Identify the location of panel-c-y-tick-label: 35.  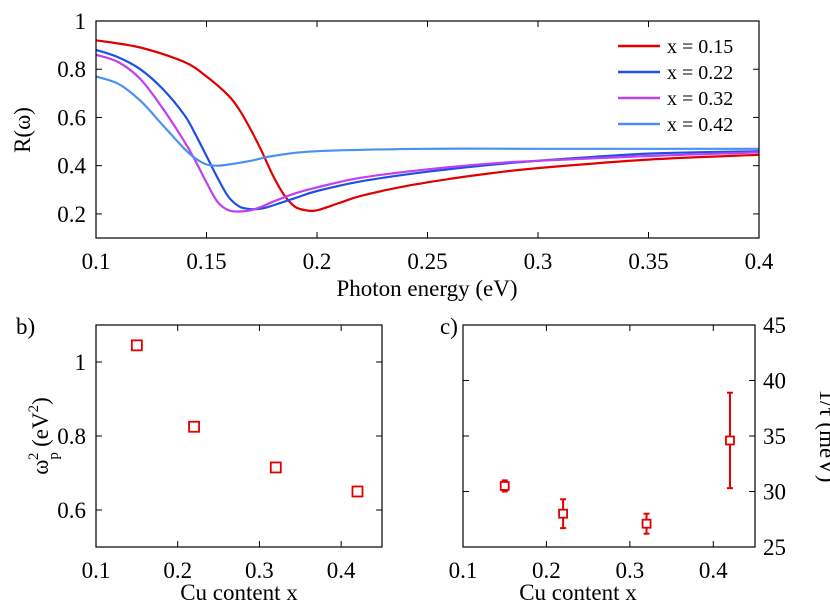
(774, 436).